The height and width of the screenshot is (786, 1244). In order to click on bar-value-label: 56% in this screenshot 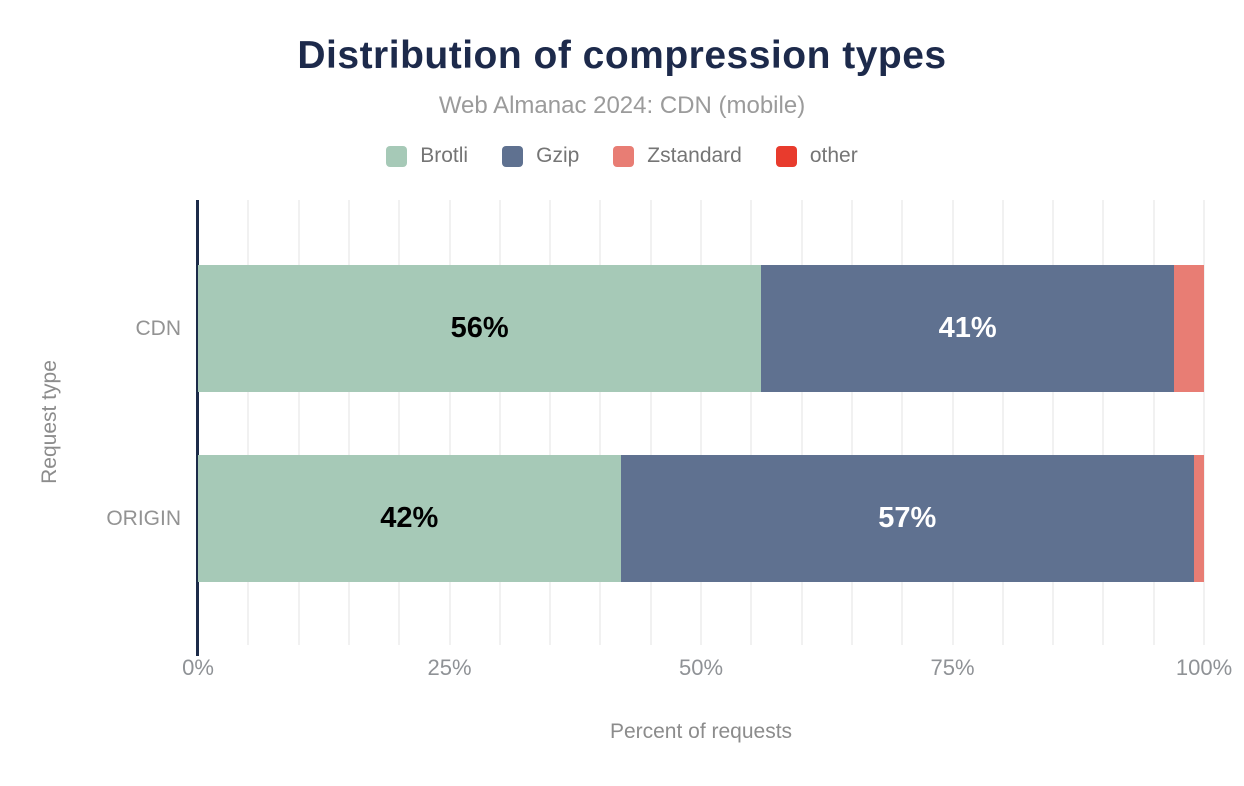, I will do `click(479, 328)`.